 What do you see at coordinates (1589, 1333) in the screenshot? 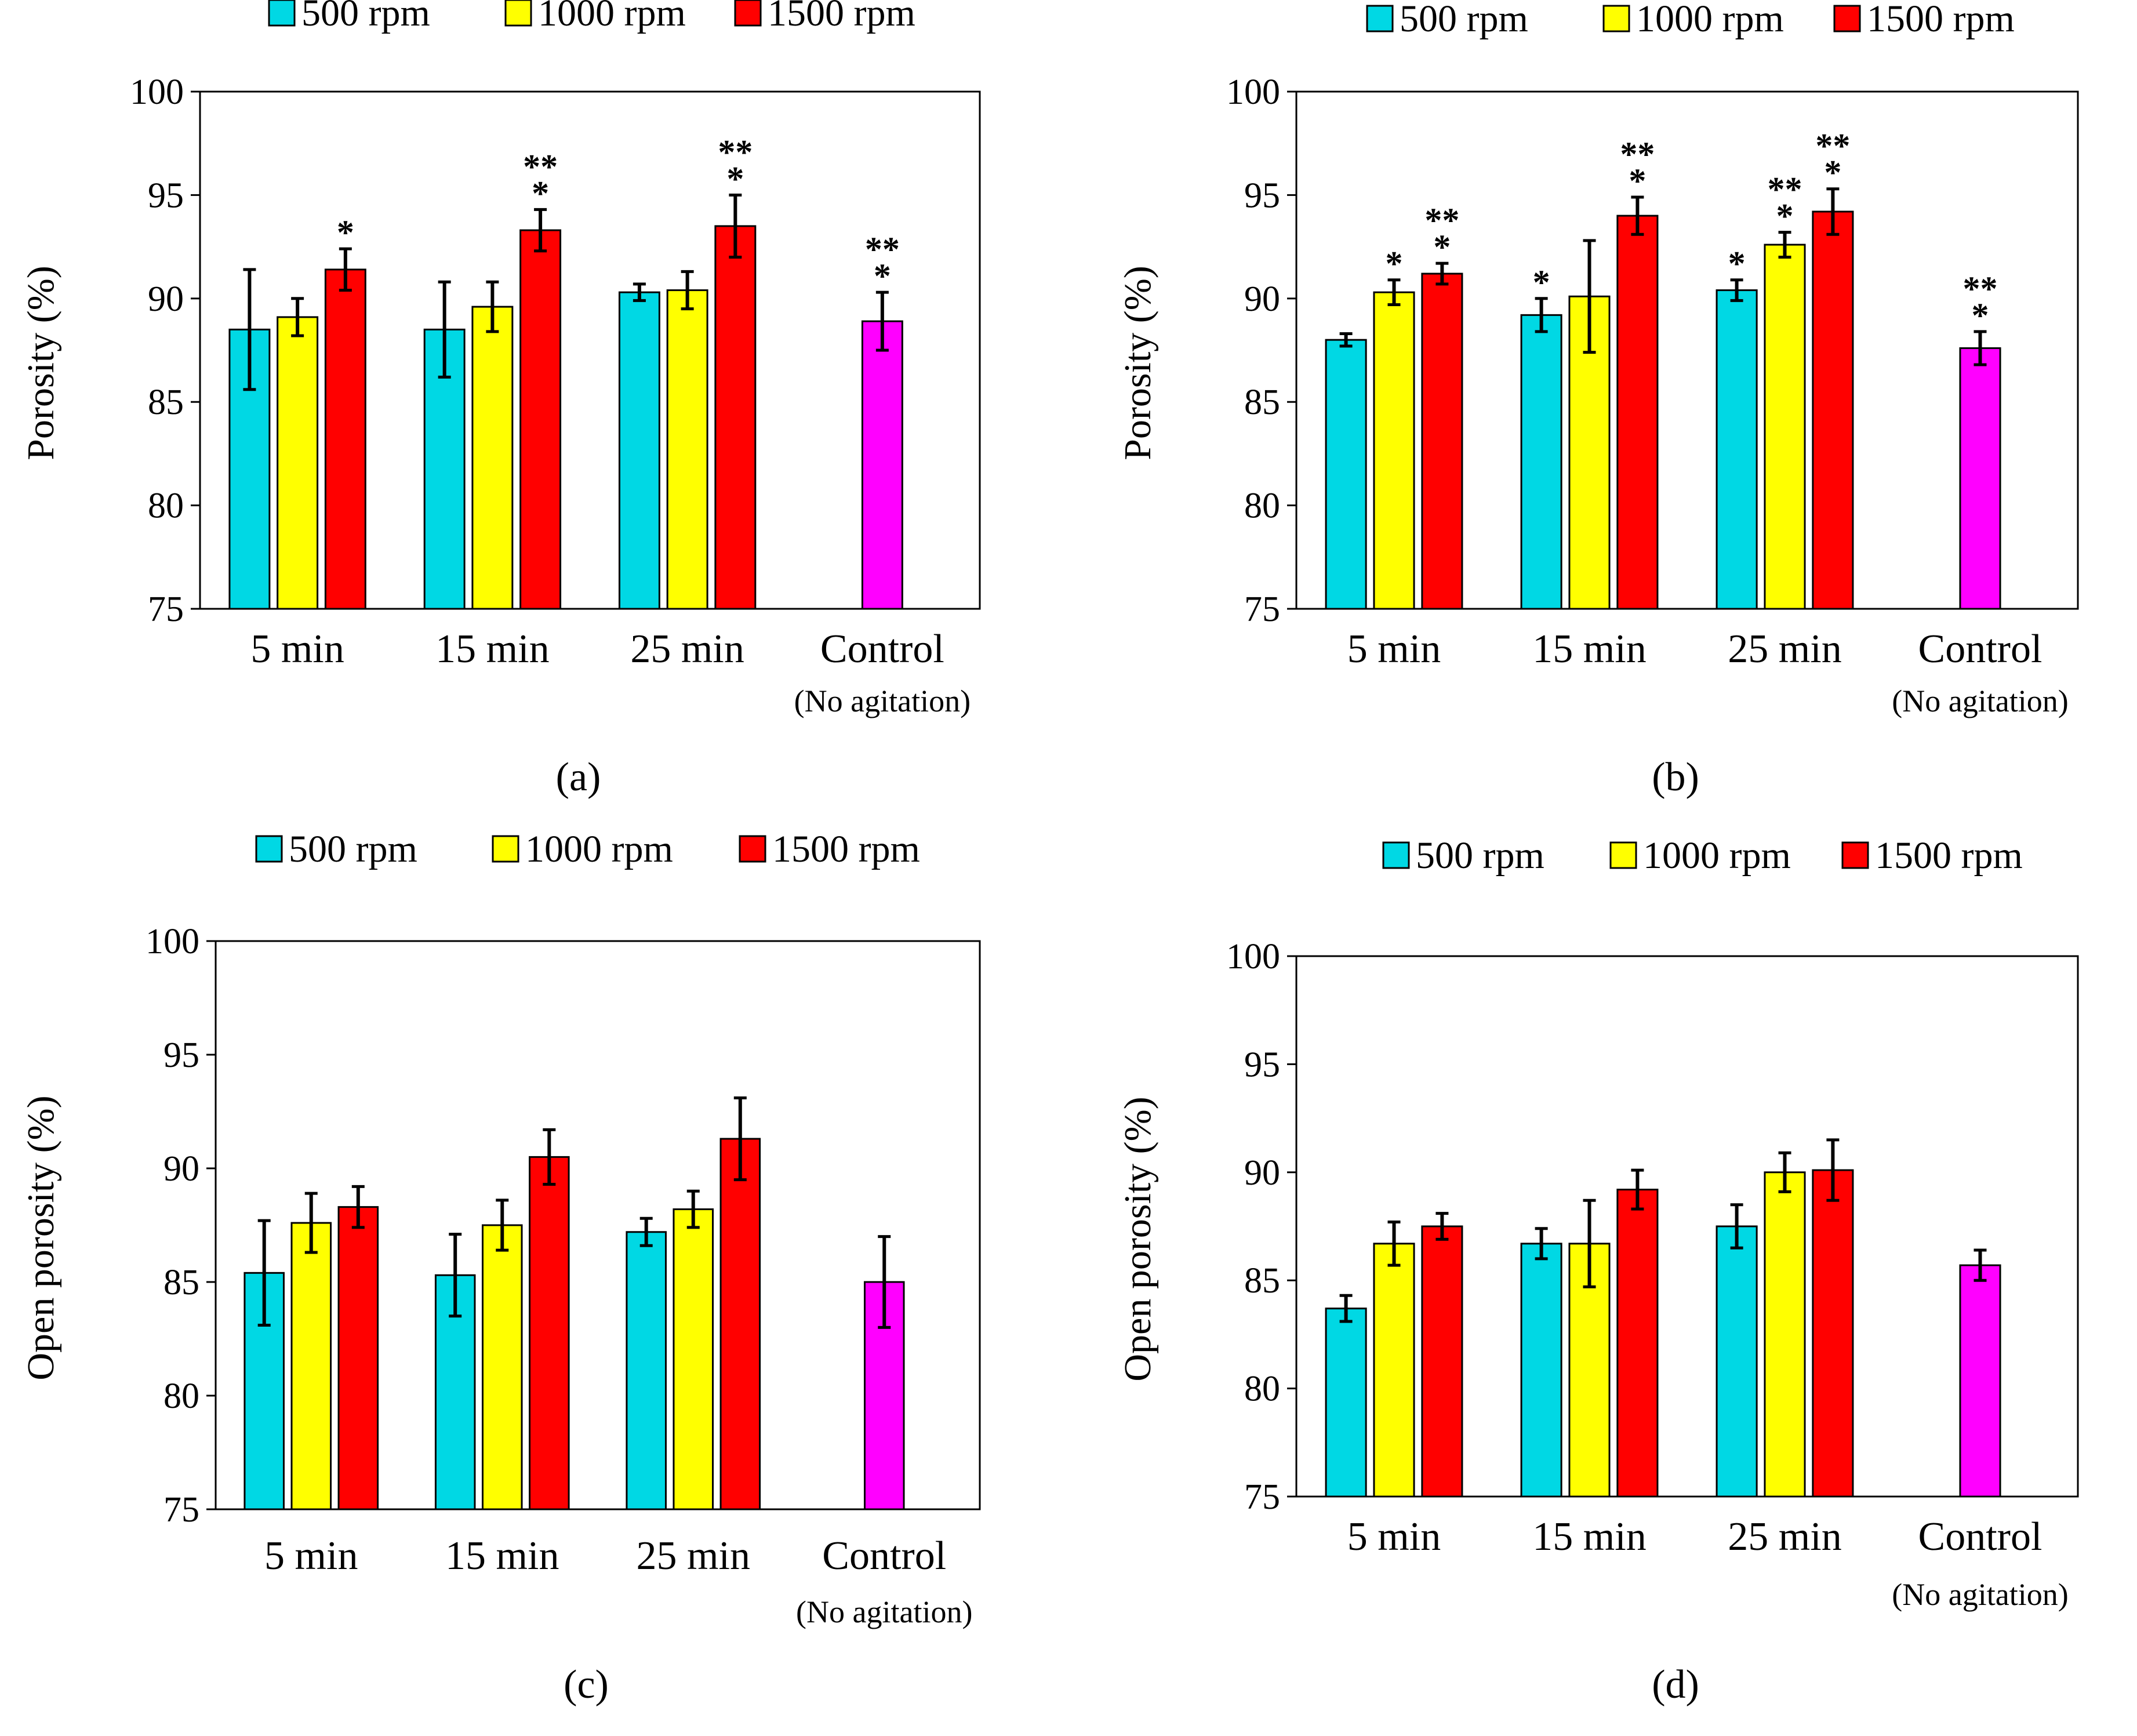
I see `bar-group-15-min` at bounding box center [1589, 1333].